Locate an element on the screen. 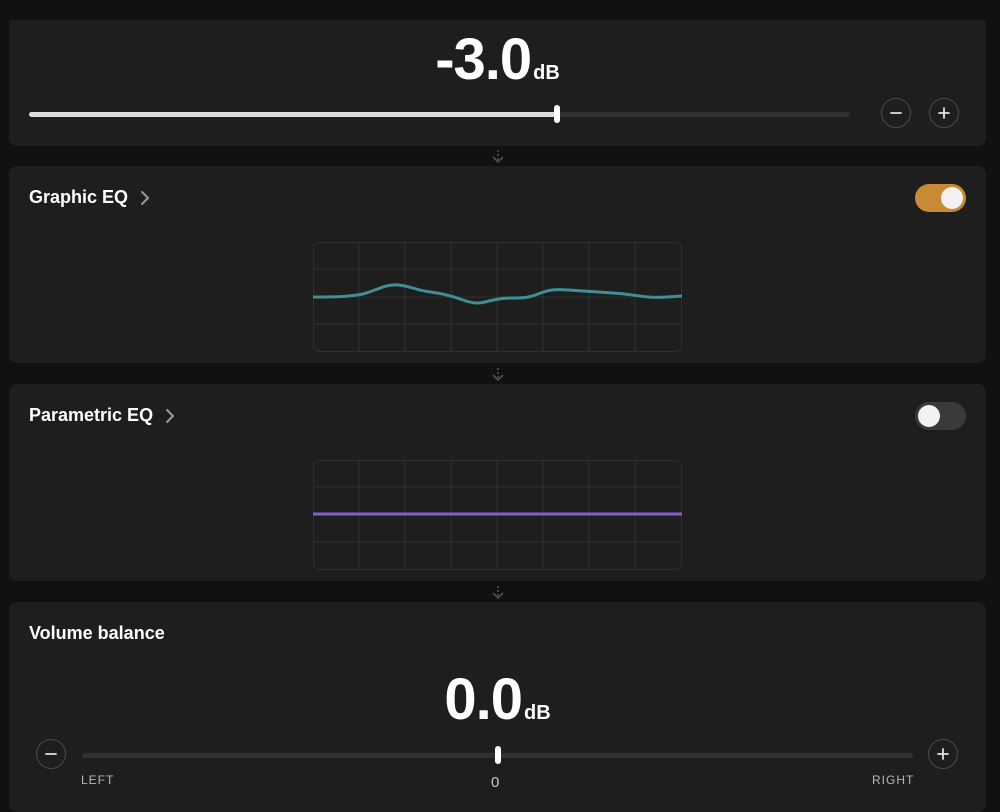 The height and width of the screenshot is (812, 1000). balance-slider is located at coordinates (497, 755).